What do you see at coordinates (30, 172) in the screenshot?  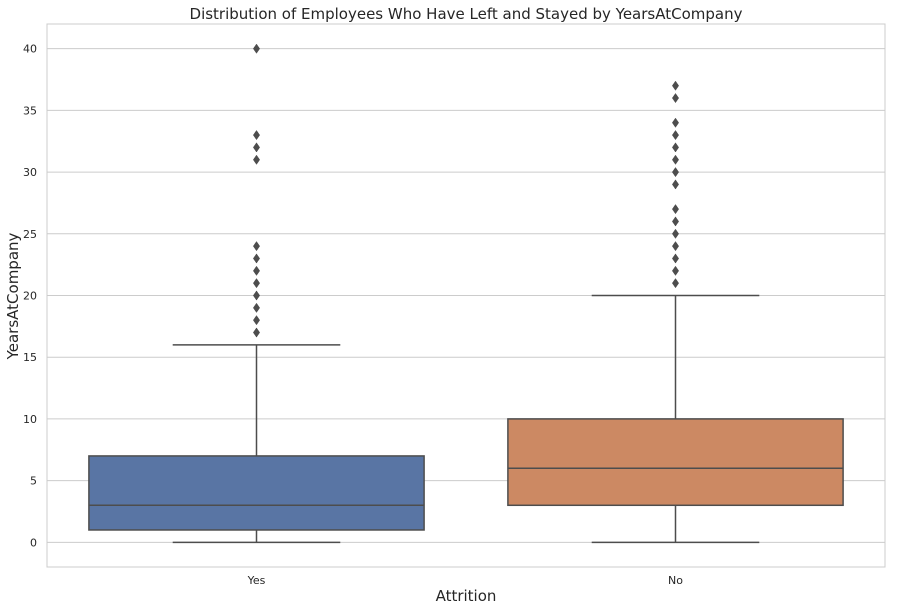 I see `y-tick-label: 30` at bounding box center [30, 172].